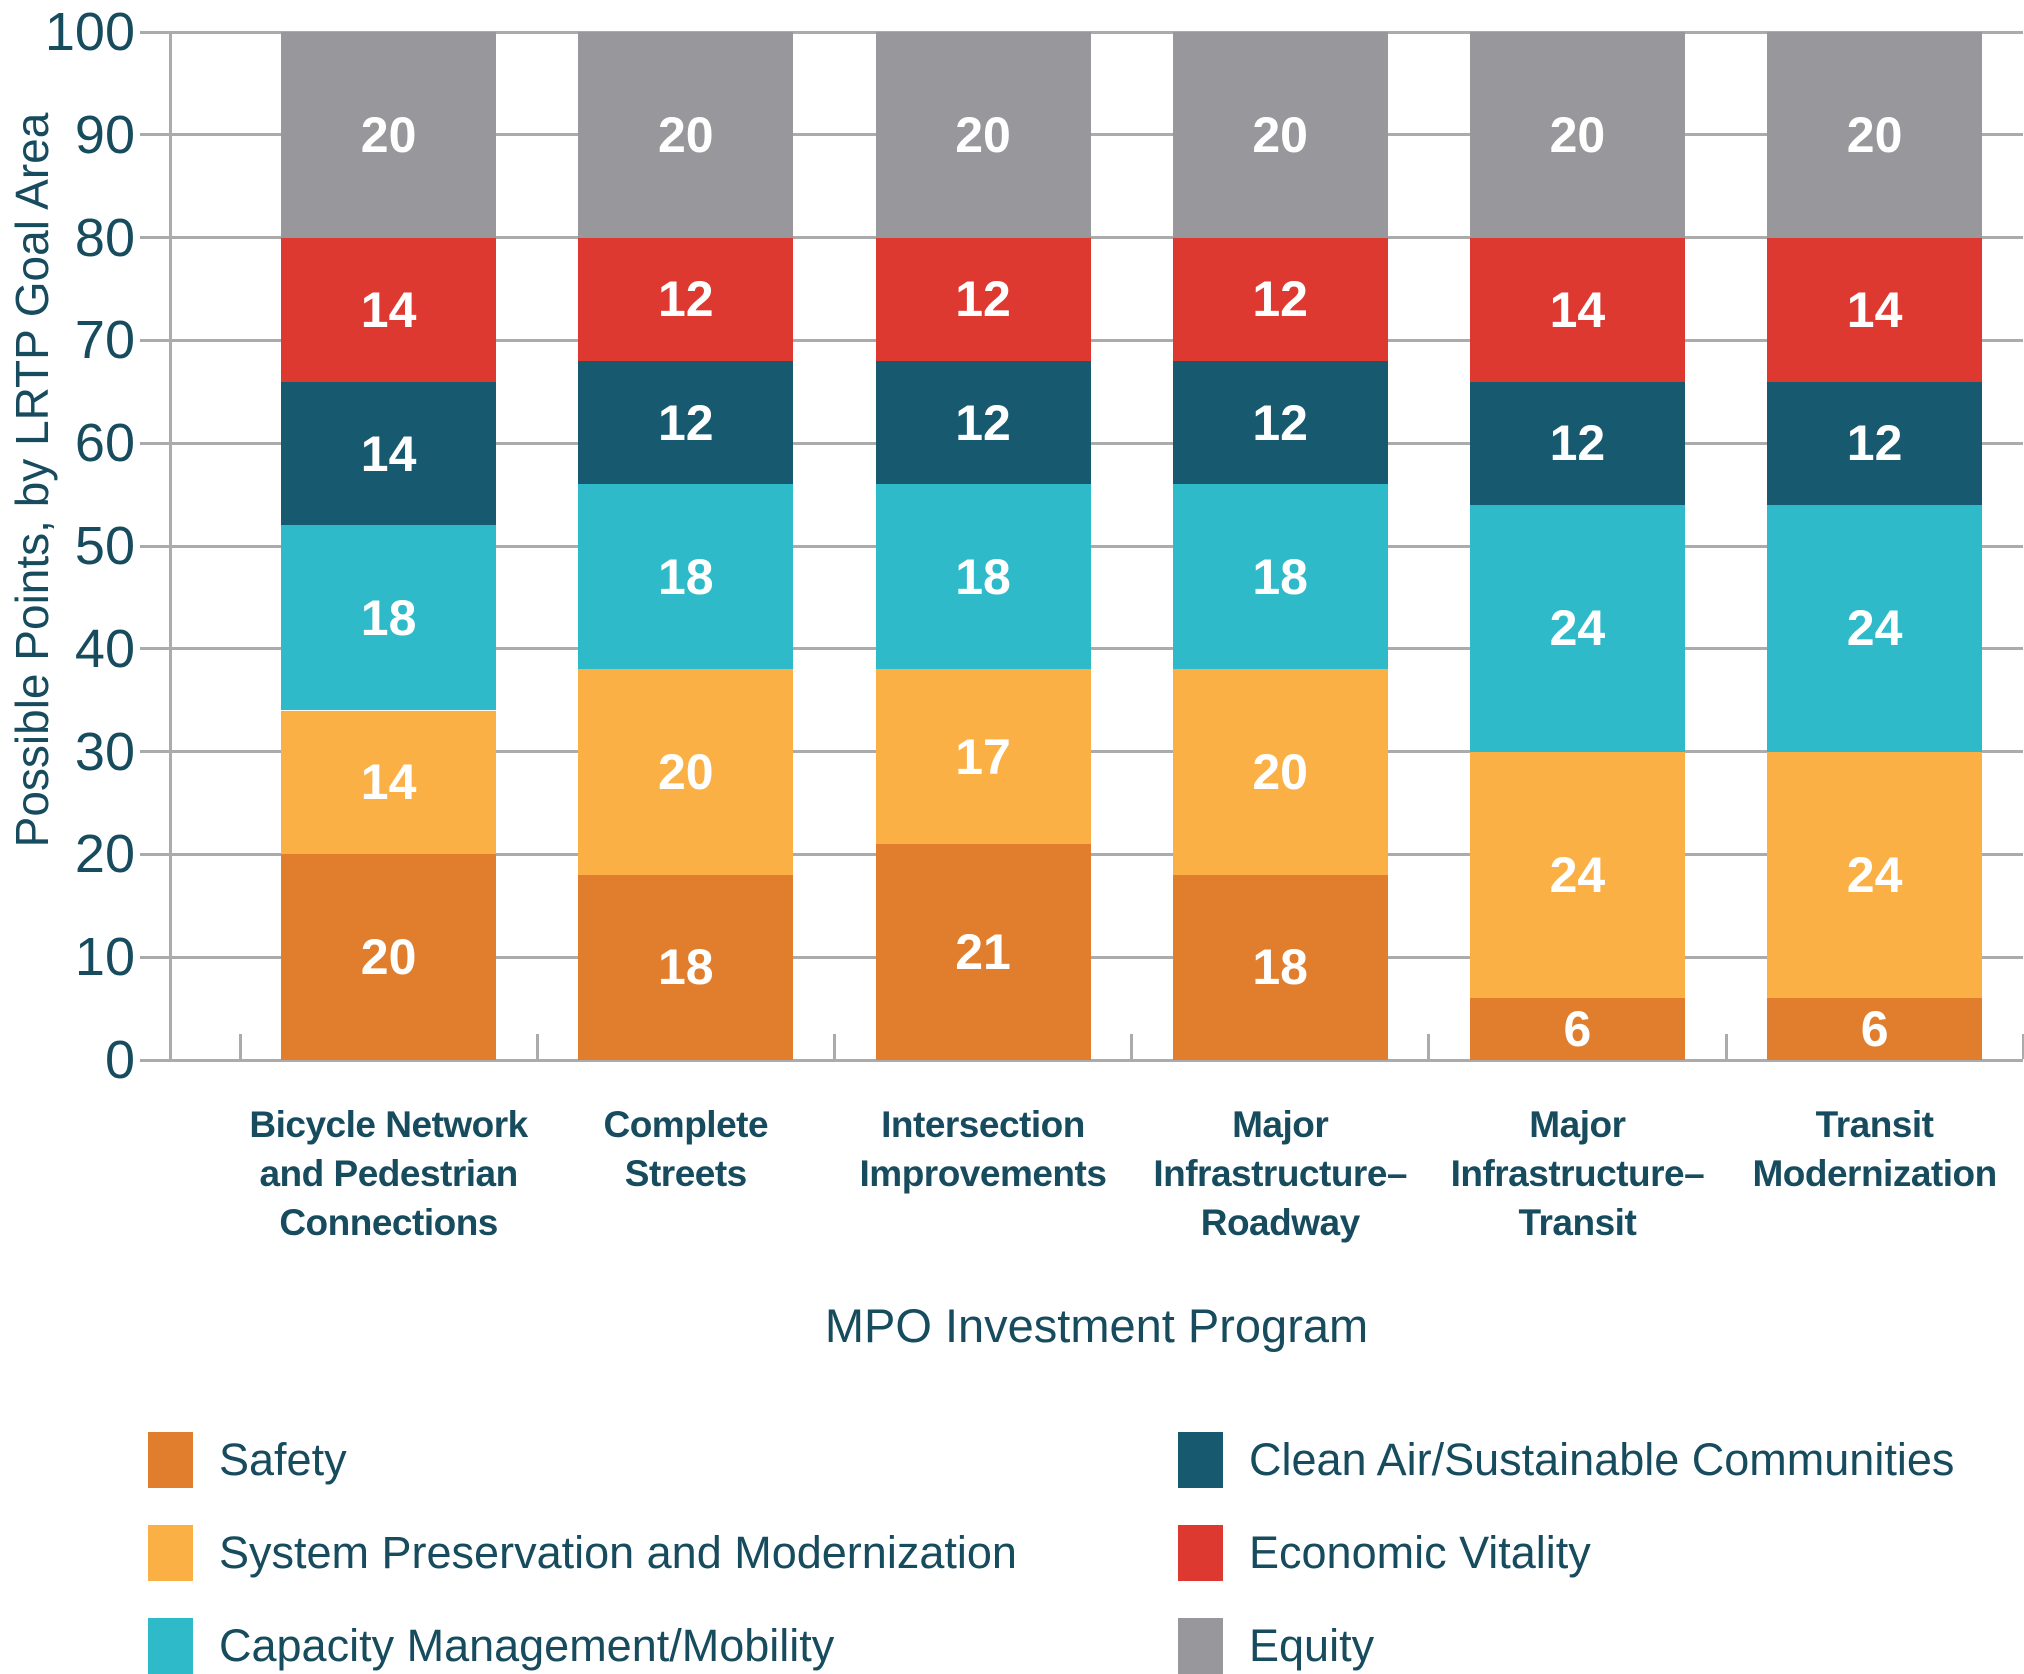 The height and width of the screenshot is (1674, 2024). What do you see at coordinates (388, 1222) in the screenshot?
I see `category-label-line: Connections` at bounding box center [388, 1222].